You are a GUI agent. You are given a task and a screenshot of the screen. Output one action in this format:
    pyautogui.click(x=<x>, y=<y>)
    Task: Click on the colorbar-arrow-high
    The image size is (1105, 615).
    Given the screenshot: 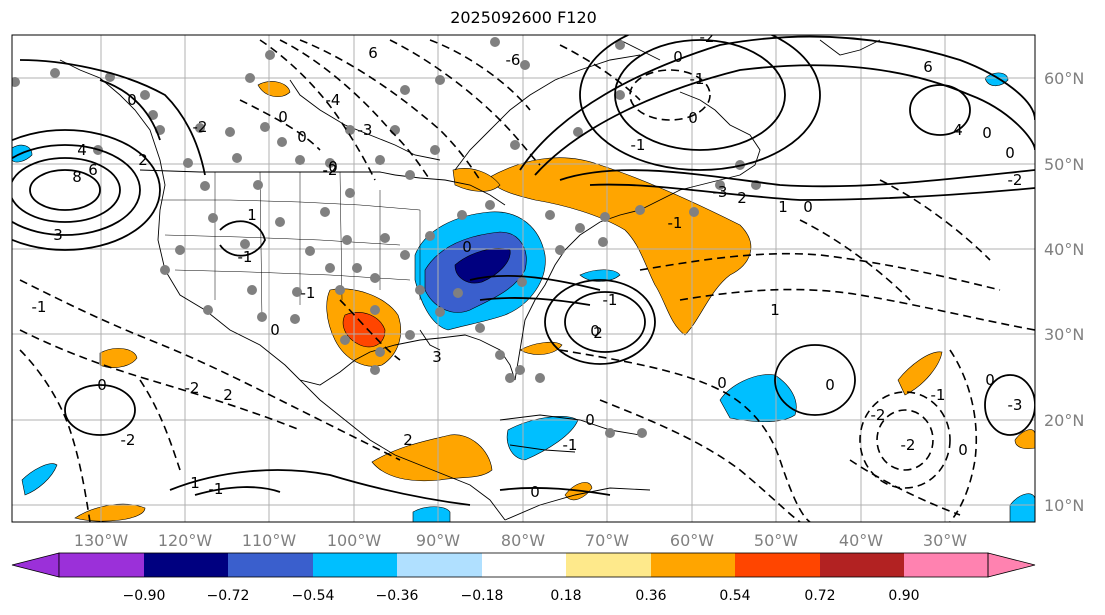 What is the action you would take?
    pyautogui.click(x=1011, y=565)
    